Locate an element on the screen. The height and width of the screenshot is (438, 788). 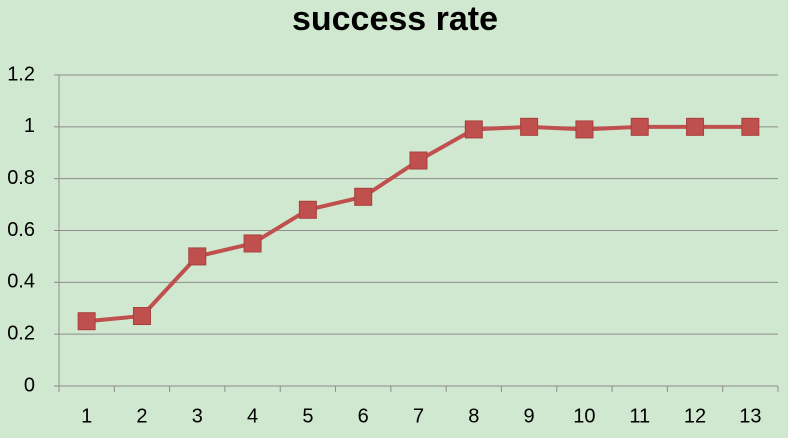
y-tick-label: 0.4 is located at coordinates (21, 282).